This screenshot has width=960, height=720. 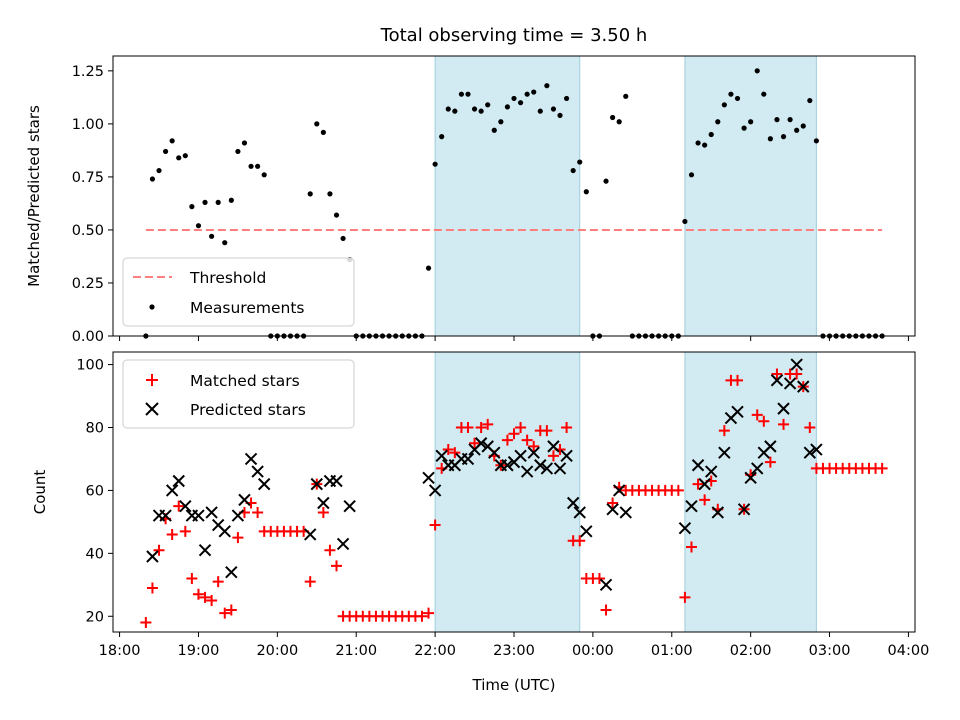 What do you see at coordinates (88, 337) in the screenshot?
I see `y-tick-label: 0.00` at bounding box center [88, 337].